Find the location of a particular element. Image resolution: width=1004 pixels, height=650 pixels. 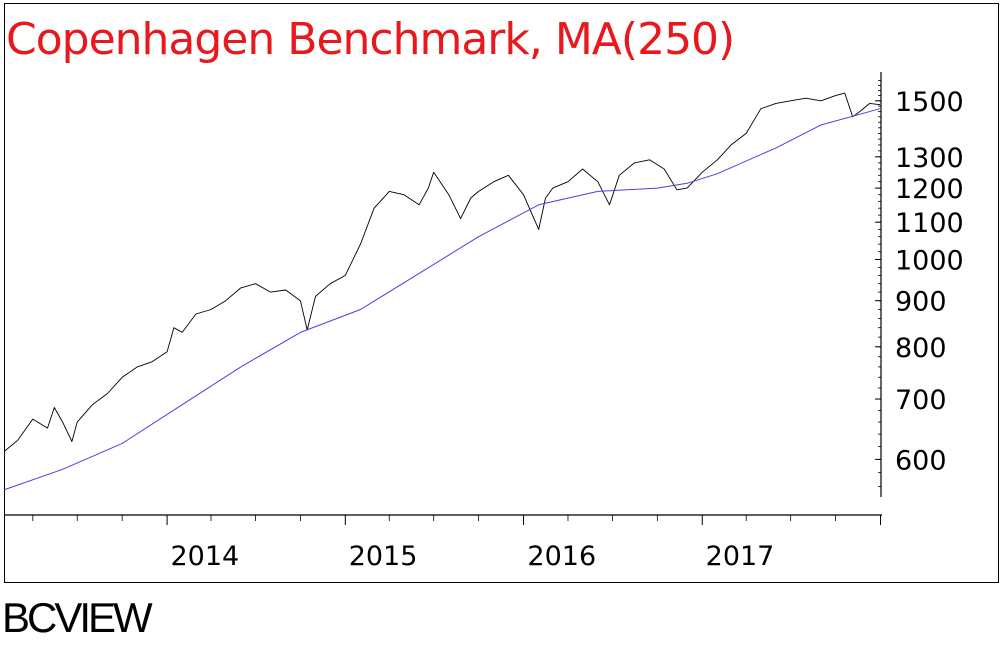

x-tick-label: 2016 is located at coordinates (561, 556).